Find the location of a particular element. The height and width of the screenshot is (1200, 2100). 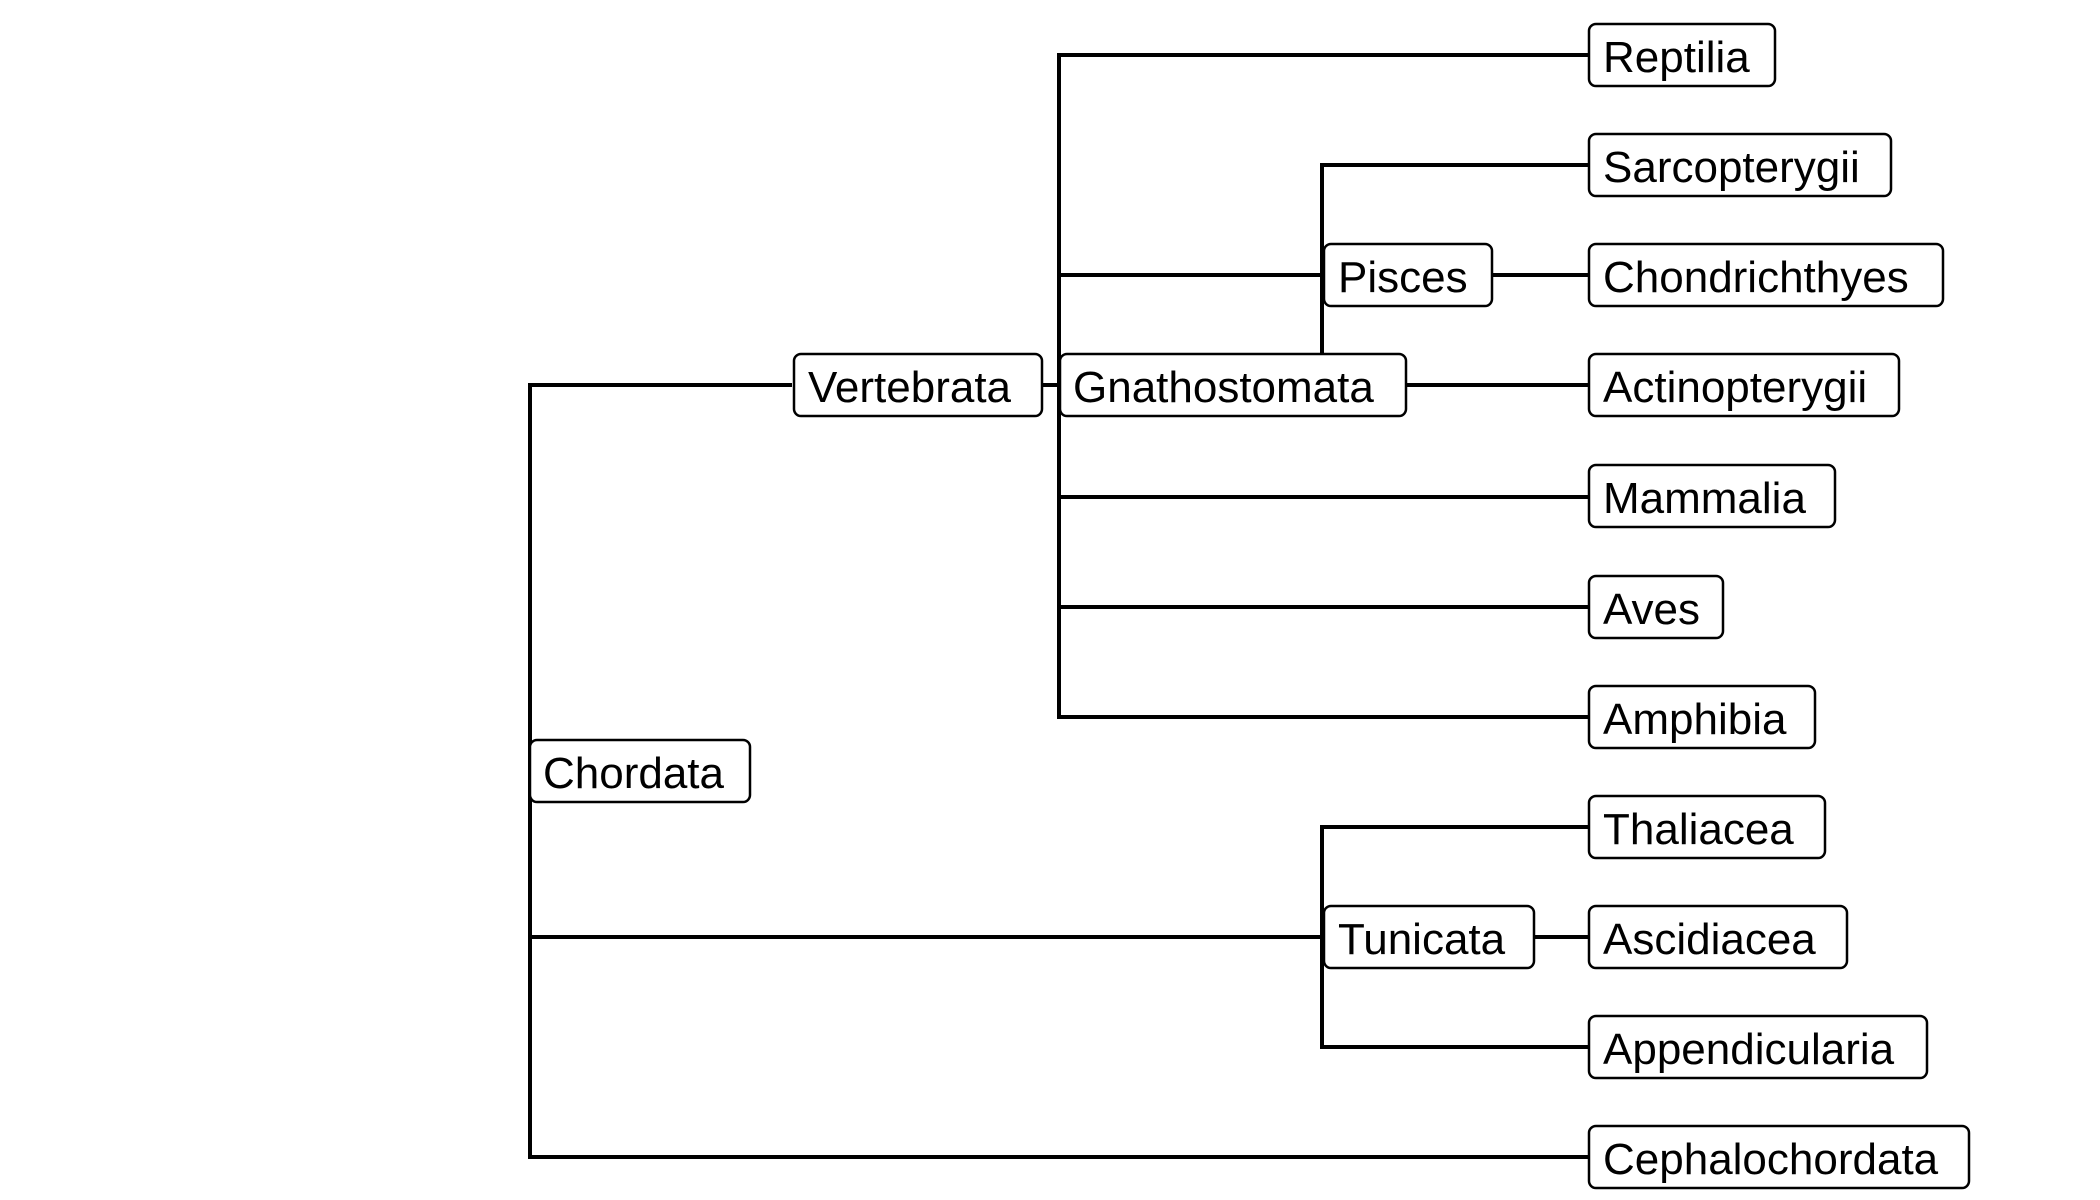

leaf-chondrichthyes-box is located at coordinates (1766, 275).